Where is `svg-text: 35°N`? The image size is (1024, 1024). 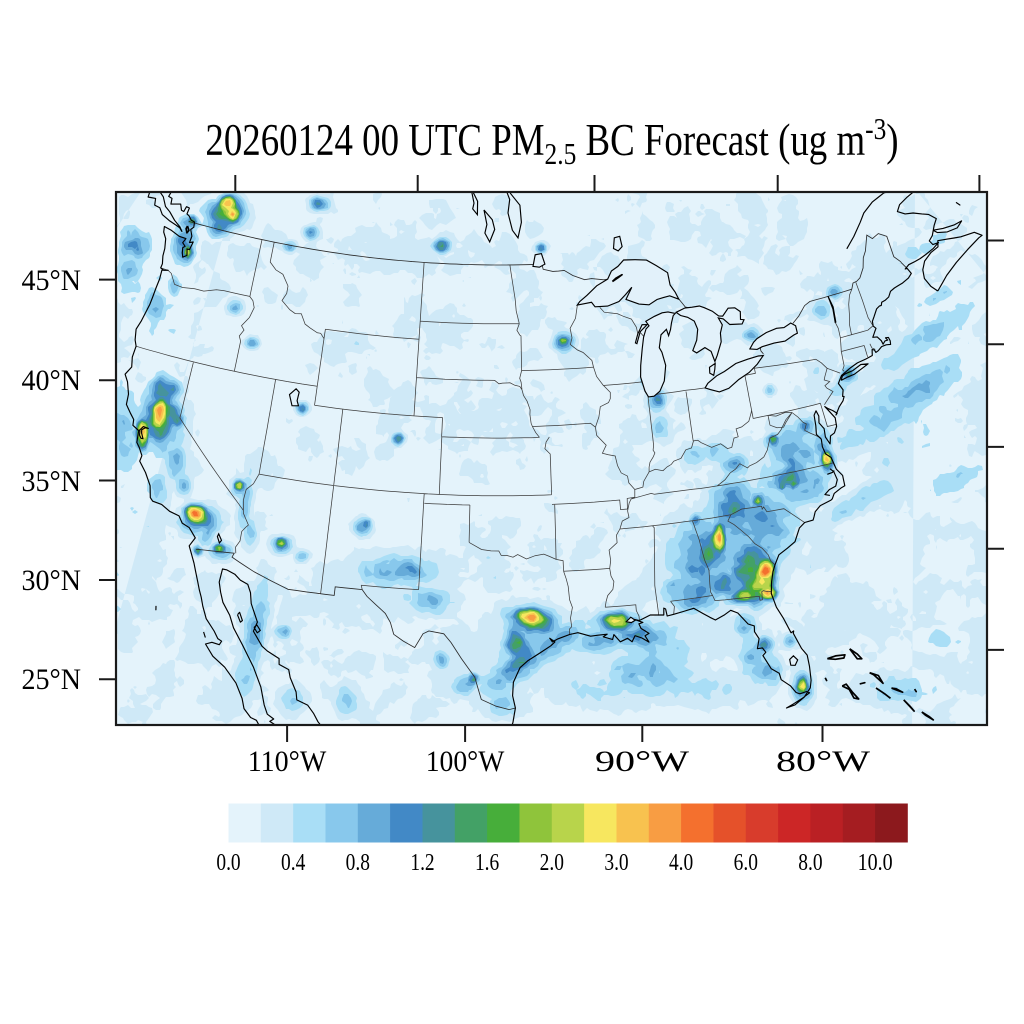 svg-text: 35°N is located at coordinates (52, 481).